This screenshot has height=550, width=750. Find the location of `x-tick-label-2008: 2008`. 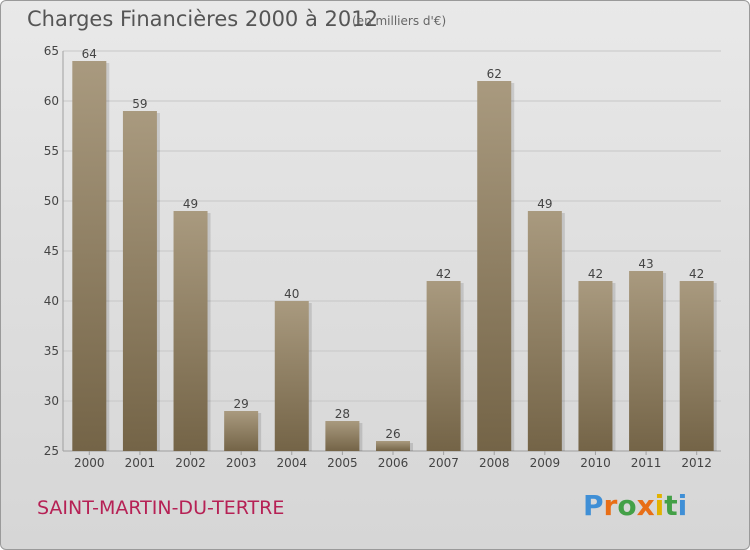

x-tick-label-2008: 2008 is located at coordinates (494, 463).